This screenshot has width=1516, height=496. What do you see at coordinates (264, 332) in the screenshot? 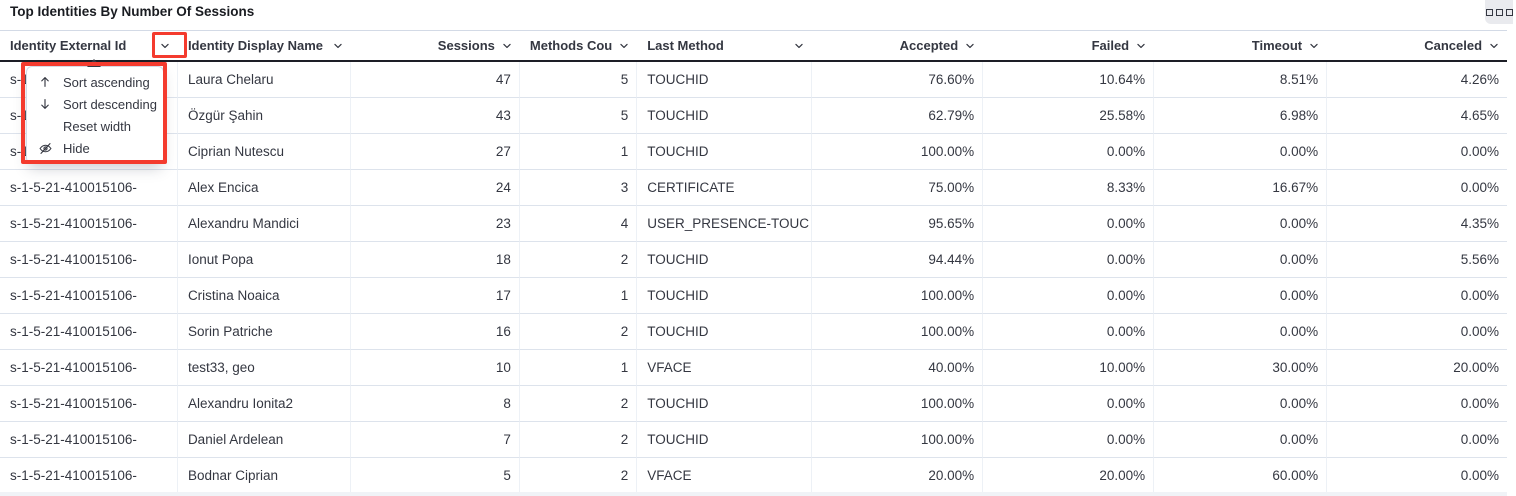
I see `cell-identity-display-name: Sorin Patriche` at bounding box center [264, 332].